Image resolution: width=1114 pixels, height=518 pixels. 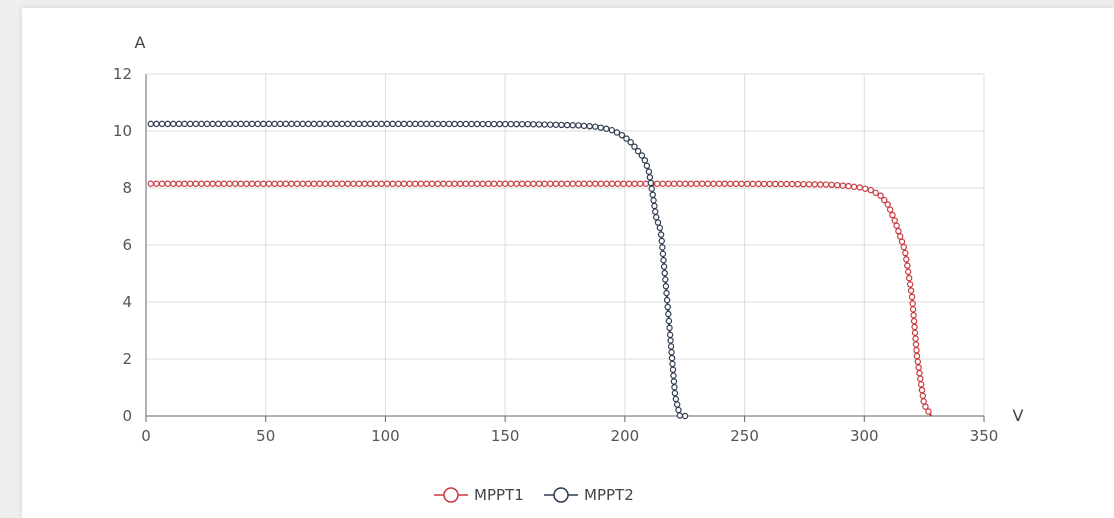 What do you see at coordinates (864, 436) in the screenshot?
I see `x-tick-label: 300` at bounding box center [864, 436].